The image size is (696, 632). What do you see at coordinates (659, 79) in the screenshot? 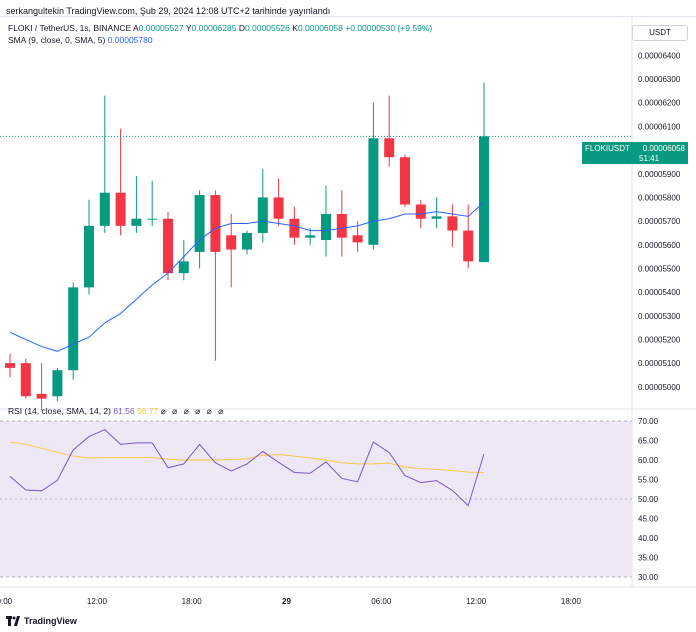
I see `price-tick-label: 0.00006300` at bounding box center [659, 79].